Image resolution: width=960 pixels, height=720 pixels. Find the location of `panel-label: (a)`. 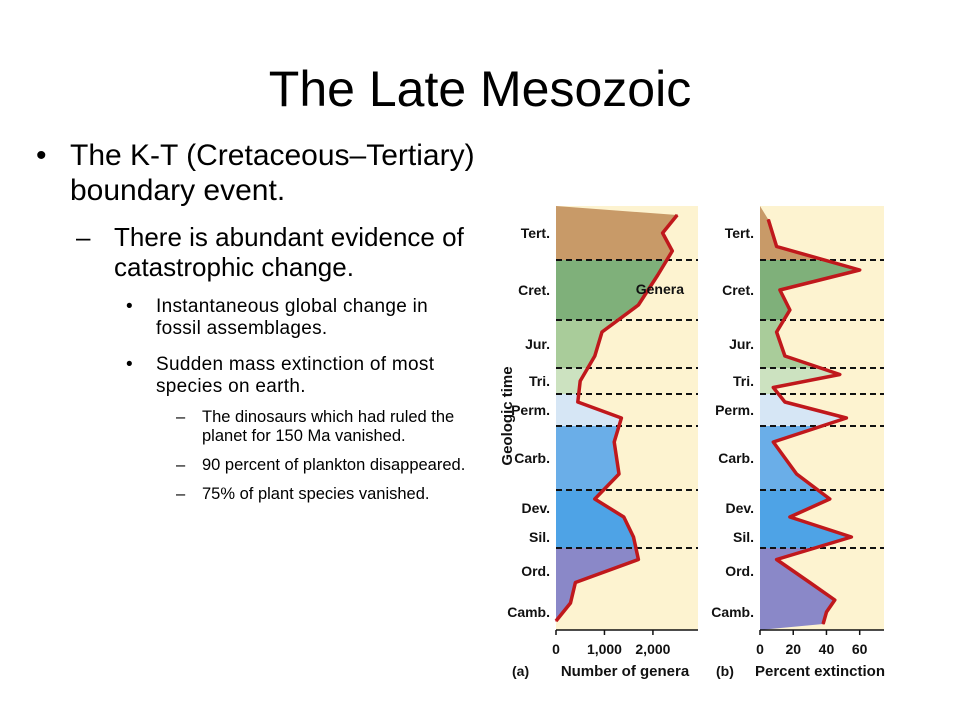

panel-label: (a) is located at coordinates (520, 671).